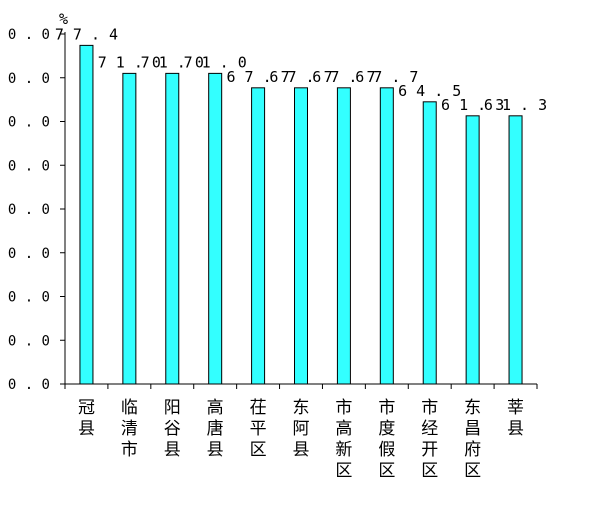 This screenshot has height=506, width=590. Describe the element at coordinates (25, 210) in the screenshot. I see `y-tick-label: 4 0 . 0` at that location.